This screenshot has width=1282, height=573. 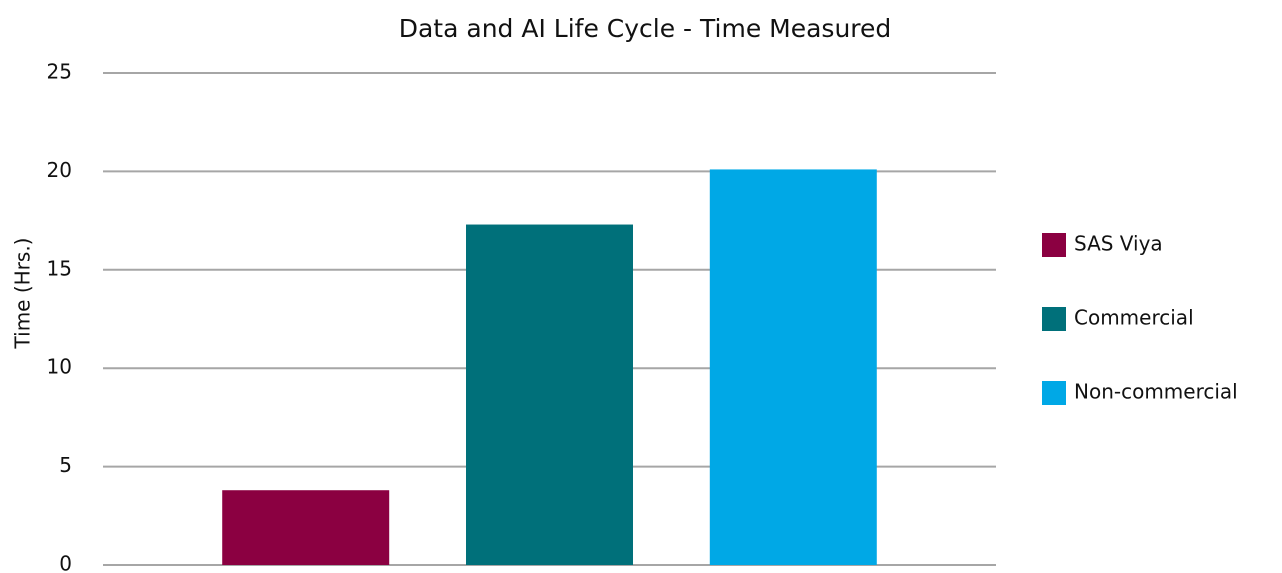 I want to click on y-tick-label: 25, so click(x=59, y=72).